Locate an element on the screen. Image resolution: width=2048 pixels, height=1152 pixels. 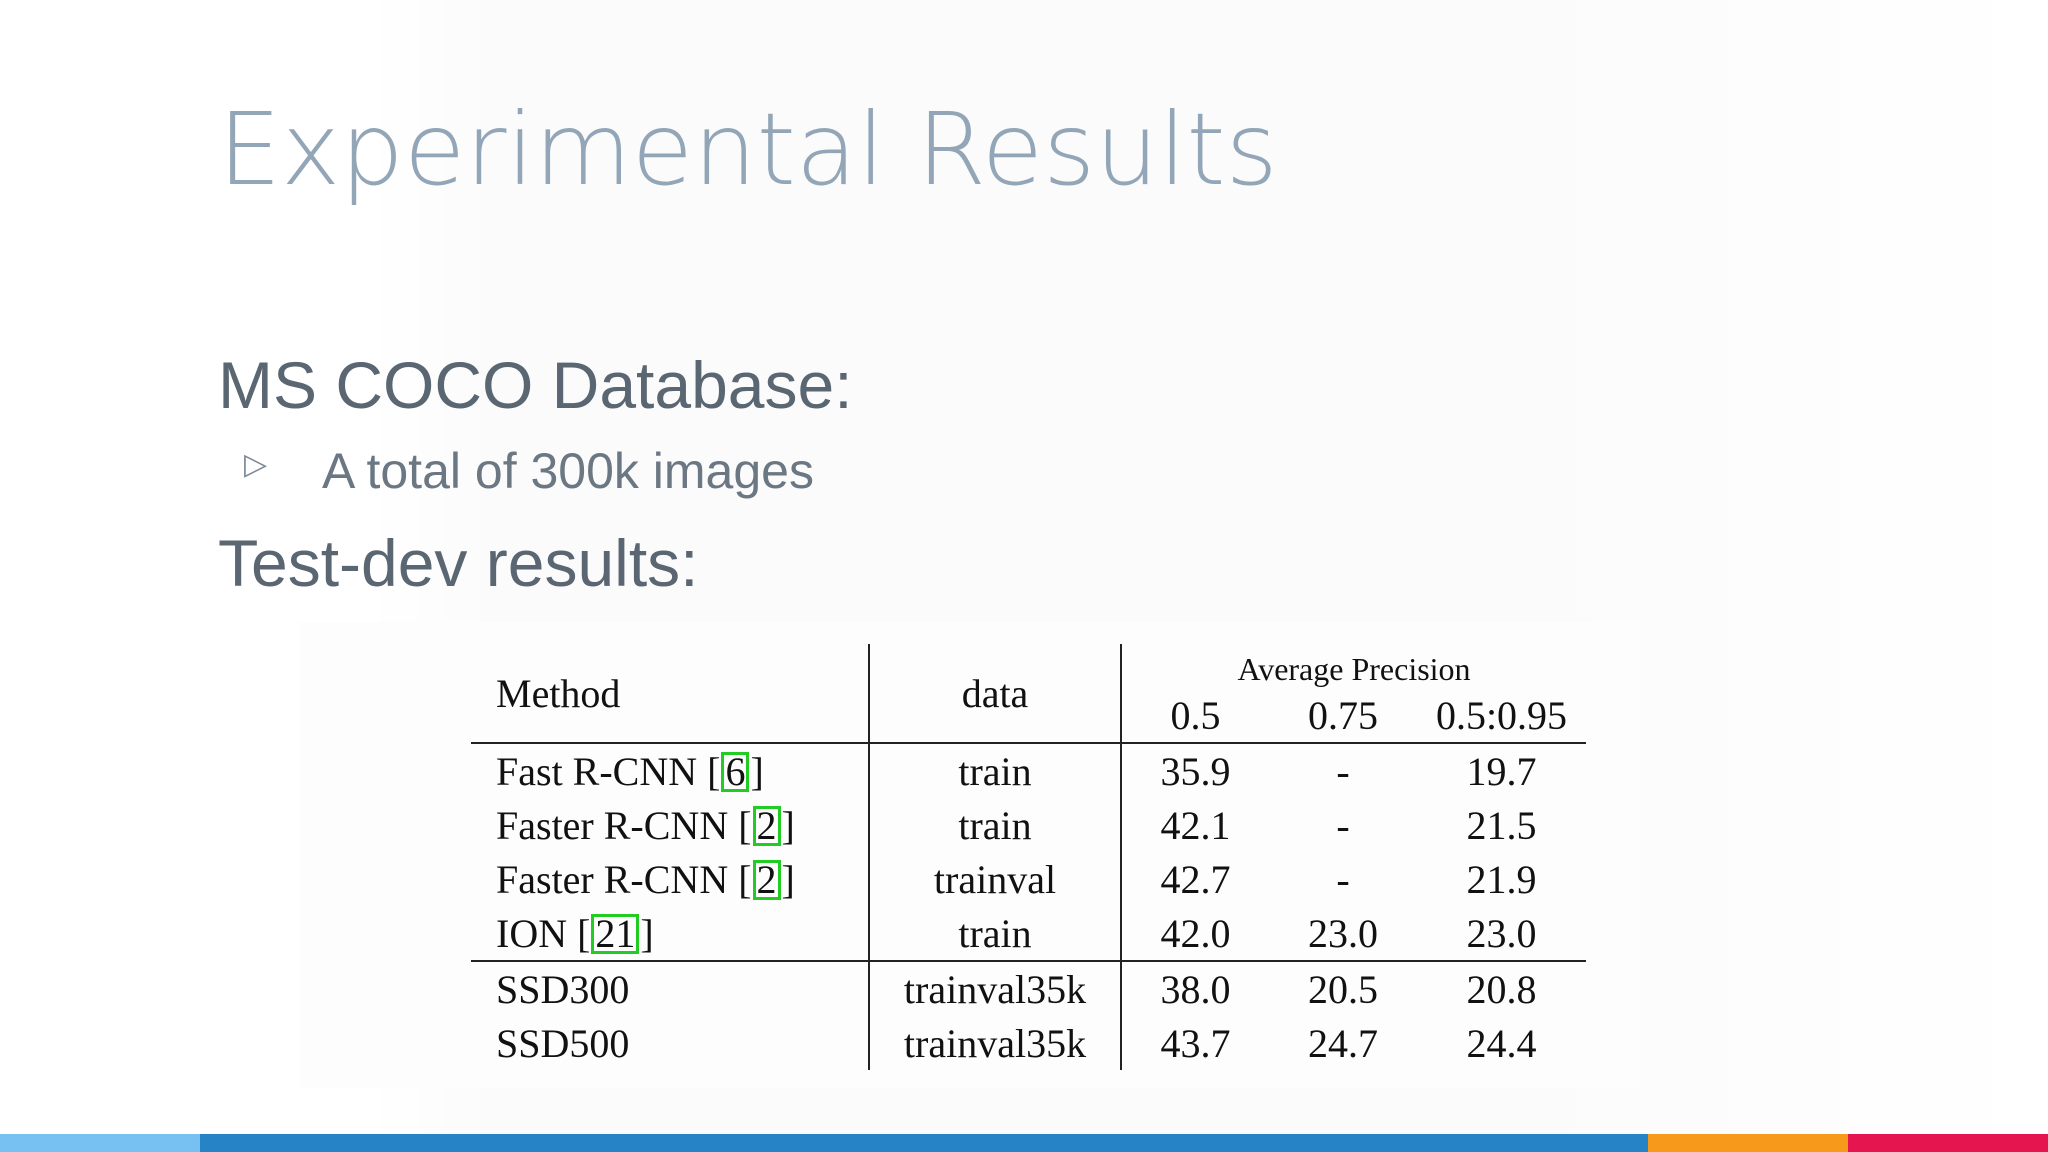
ap-075-cell: 20.5 is located at coordinates (1343, 989).